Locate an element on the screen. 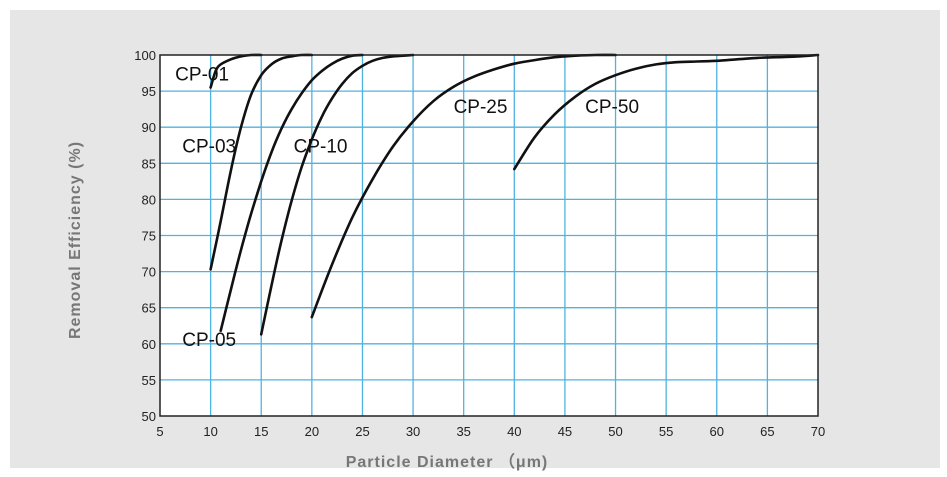  x-tick-label: 60 is located at coordinates (717, 431).